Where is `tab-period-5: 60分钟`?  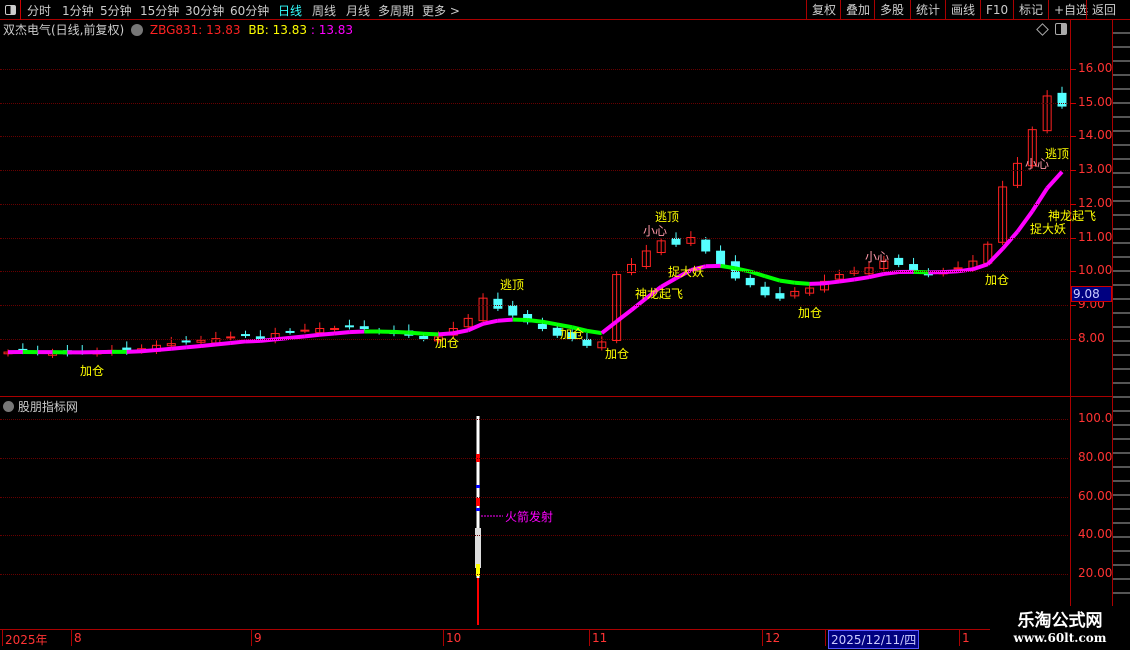 tab-period-5: 60分钟 is located at coordinates (250, 11).